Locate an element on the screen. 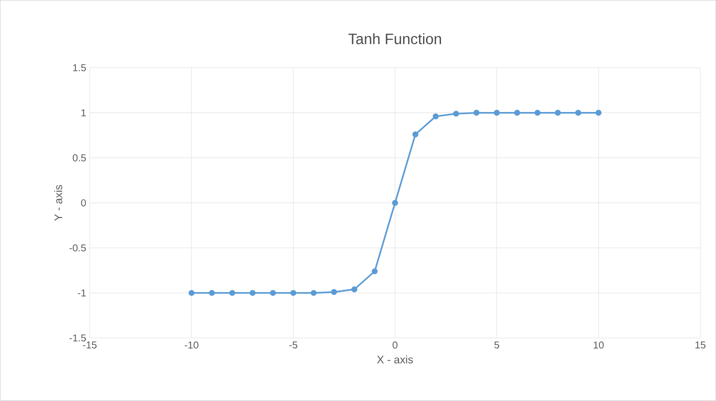  x-tick-label: 0 is located at coordinates (395, 345).